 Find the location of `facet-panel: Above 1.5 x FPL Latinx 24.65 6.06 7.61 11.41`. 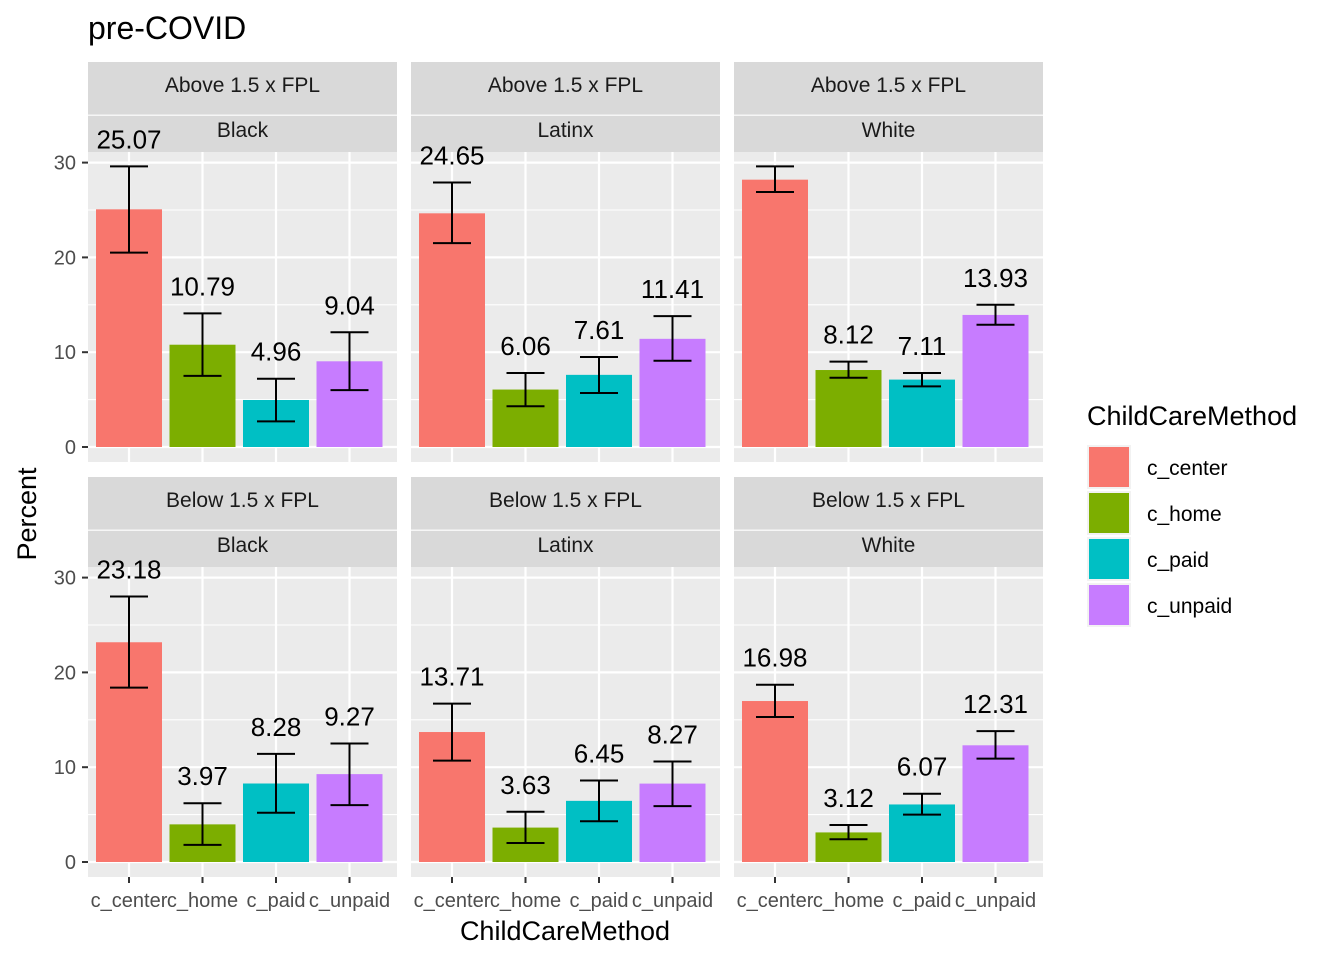

facet-panel: Above 1.5 x FPL Latinx 24.65 6.06 7.61 11.41 is located at coordinates (565, 262).